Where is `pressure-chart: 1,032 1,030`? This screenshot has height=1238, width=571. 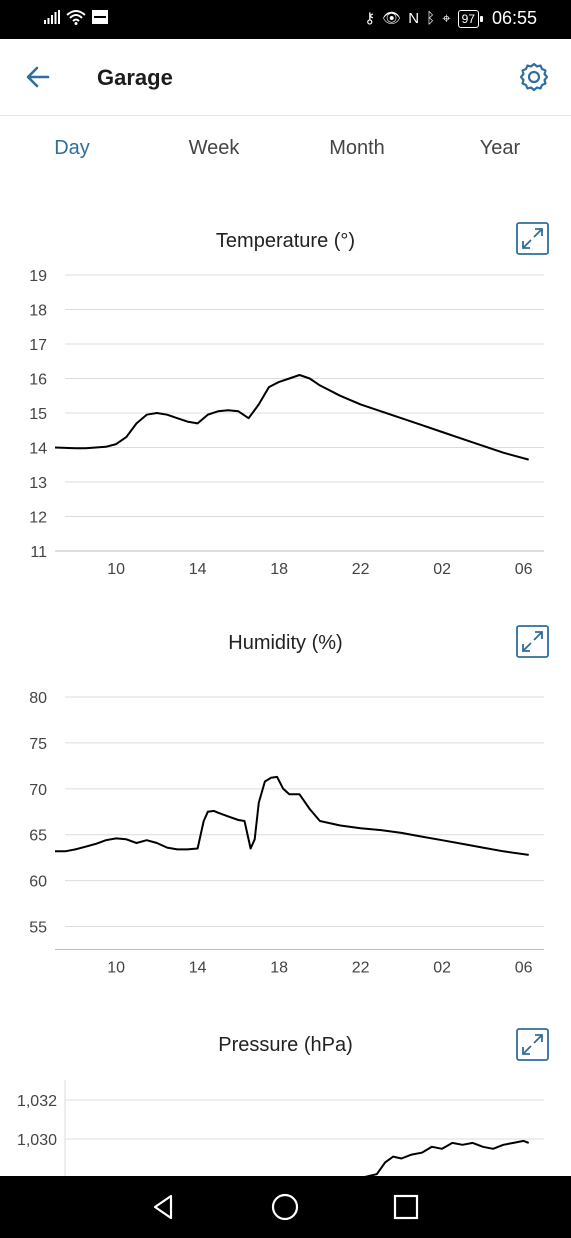 pressure-chart: 1,032 1,030 is located at coordinates (280, 1128).